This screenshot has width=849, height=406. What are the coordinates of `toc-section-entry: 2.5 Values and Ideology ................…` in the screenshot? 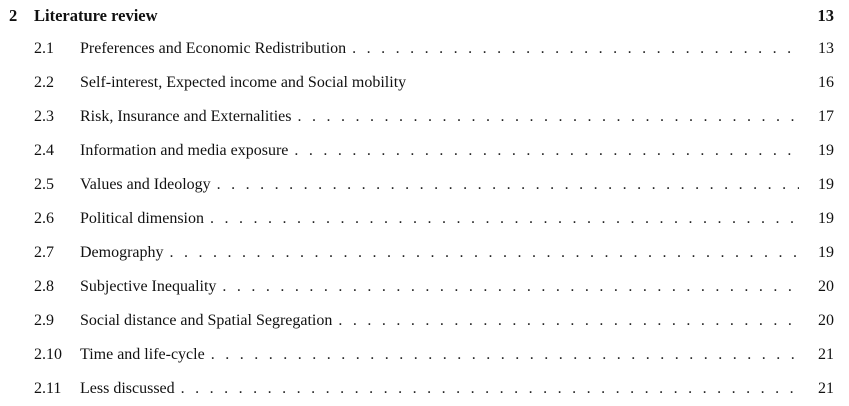 It's located at (424, 185).